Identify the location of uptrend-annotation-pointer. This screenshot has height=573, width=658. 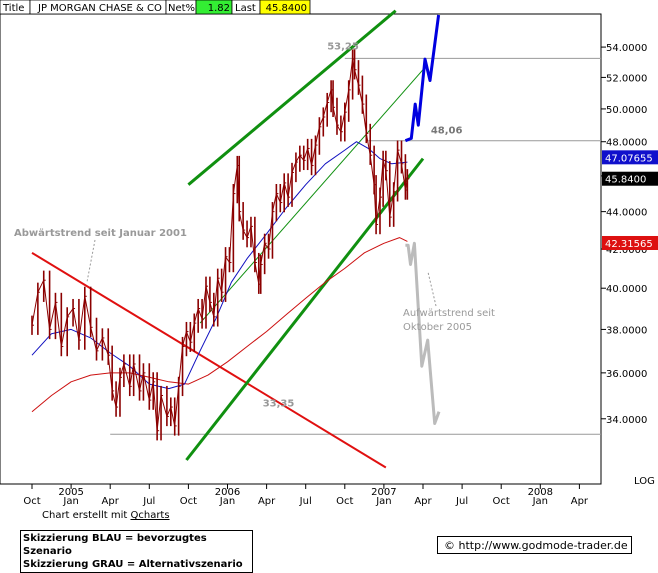
(432, 289).